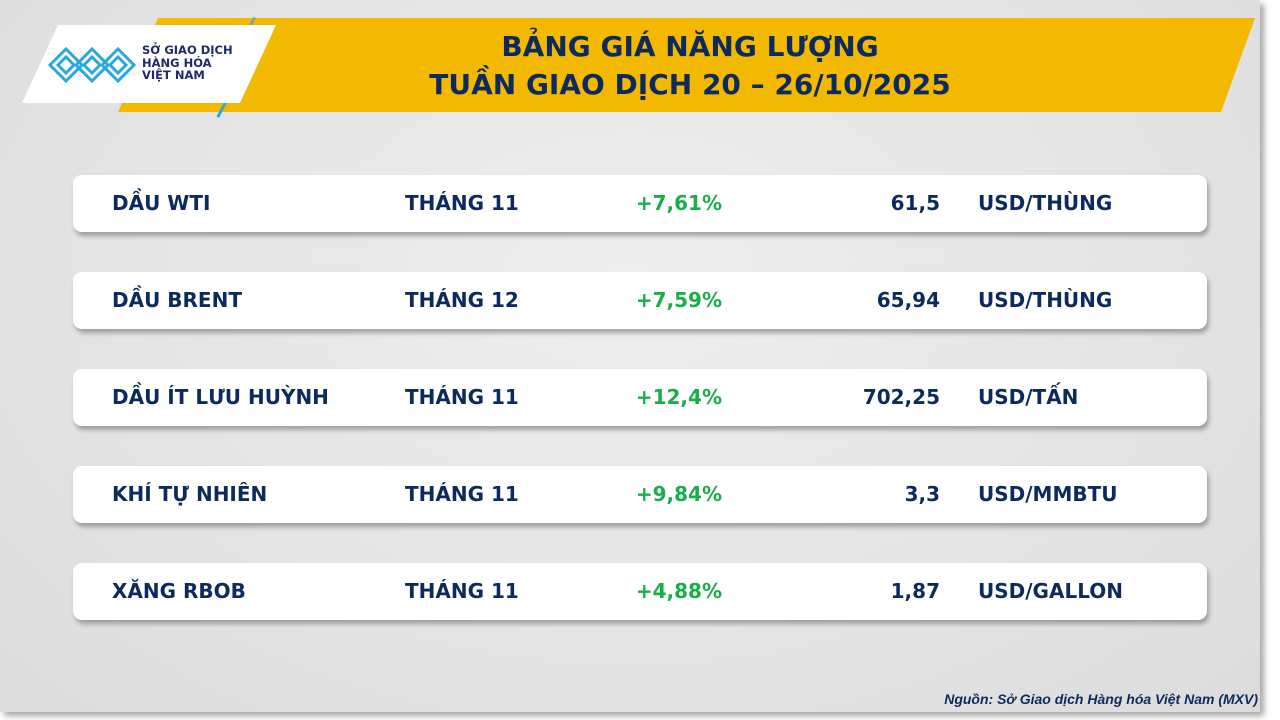 The image size is (1280, 720). Describe the element at coordinates (177, 300) in the screenshot. I see `commodity-name: DẦU BRENT` at that location.